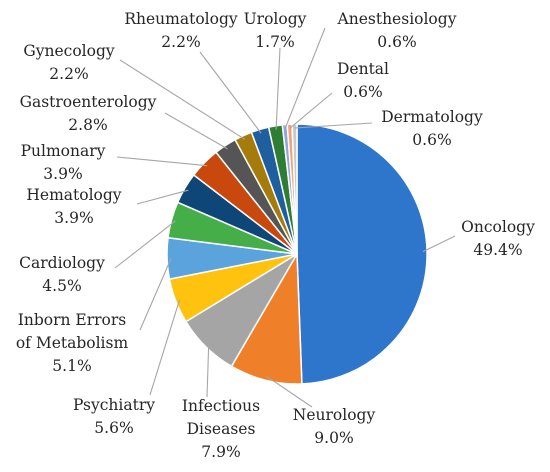 The width and height of the screenshot is (550, 472). I want to click on leader-line-hematology, so click(162, 197).